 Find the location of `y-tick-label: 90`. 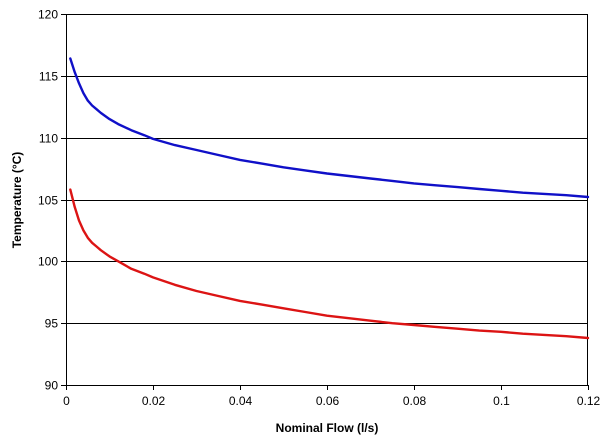

y-tick-label: 90 is located at coordinates (52, 386).